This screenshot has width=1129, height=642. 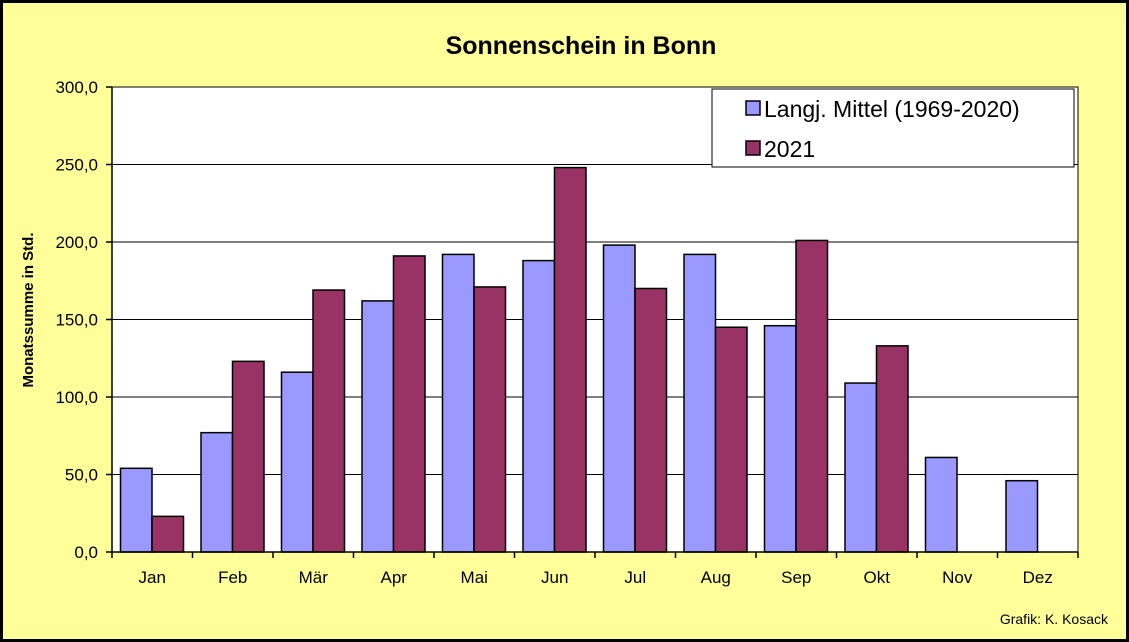 I want to click on legend-box, so click(x=893, y=128).